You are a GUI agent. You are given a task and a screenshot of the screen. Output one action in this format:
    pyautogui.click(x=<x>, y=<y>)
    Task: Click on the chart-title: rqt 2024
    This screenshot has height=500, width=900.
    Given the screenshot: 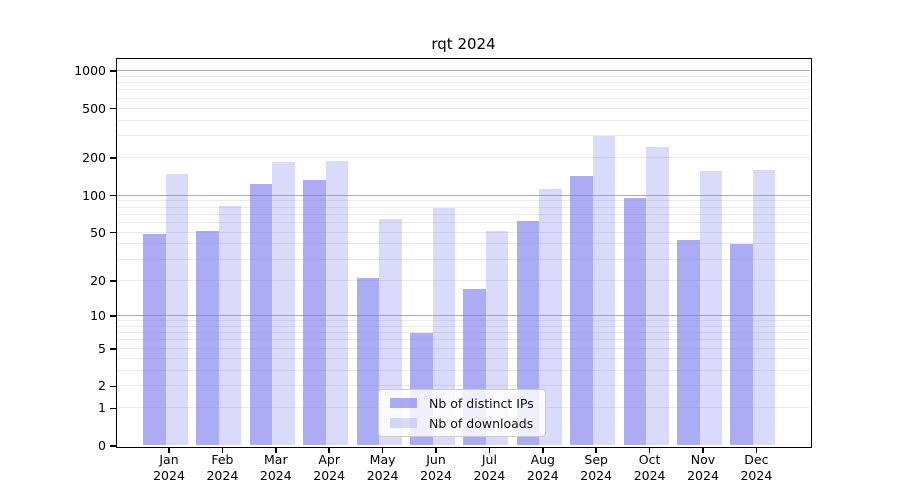 What is the action you would take?
    pyautogui.click(x=463, y=44)
    